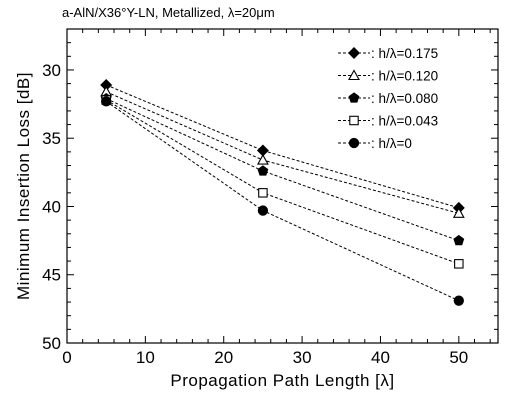  I want to click on y-tick-label: 40, so click(51, 206).